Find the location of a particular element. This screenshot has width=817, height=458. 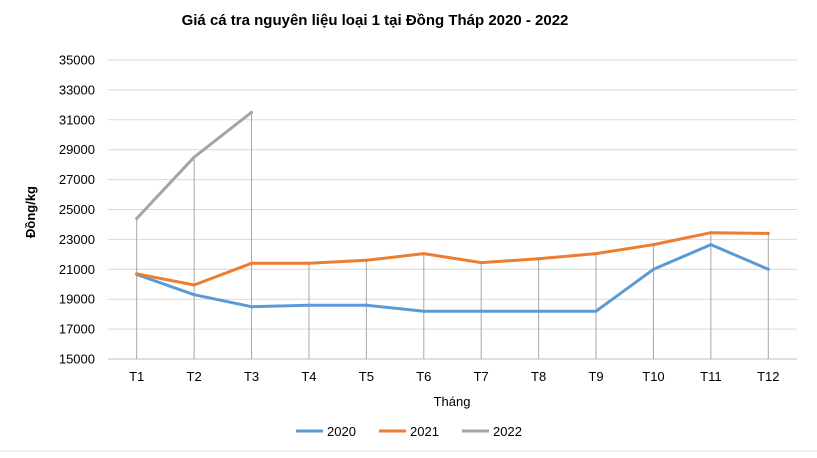

y-tick-label: 27000 is located at coordinates (77, 179).